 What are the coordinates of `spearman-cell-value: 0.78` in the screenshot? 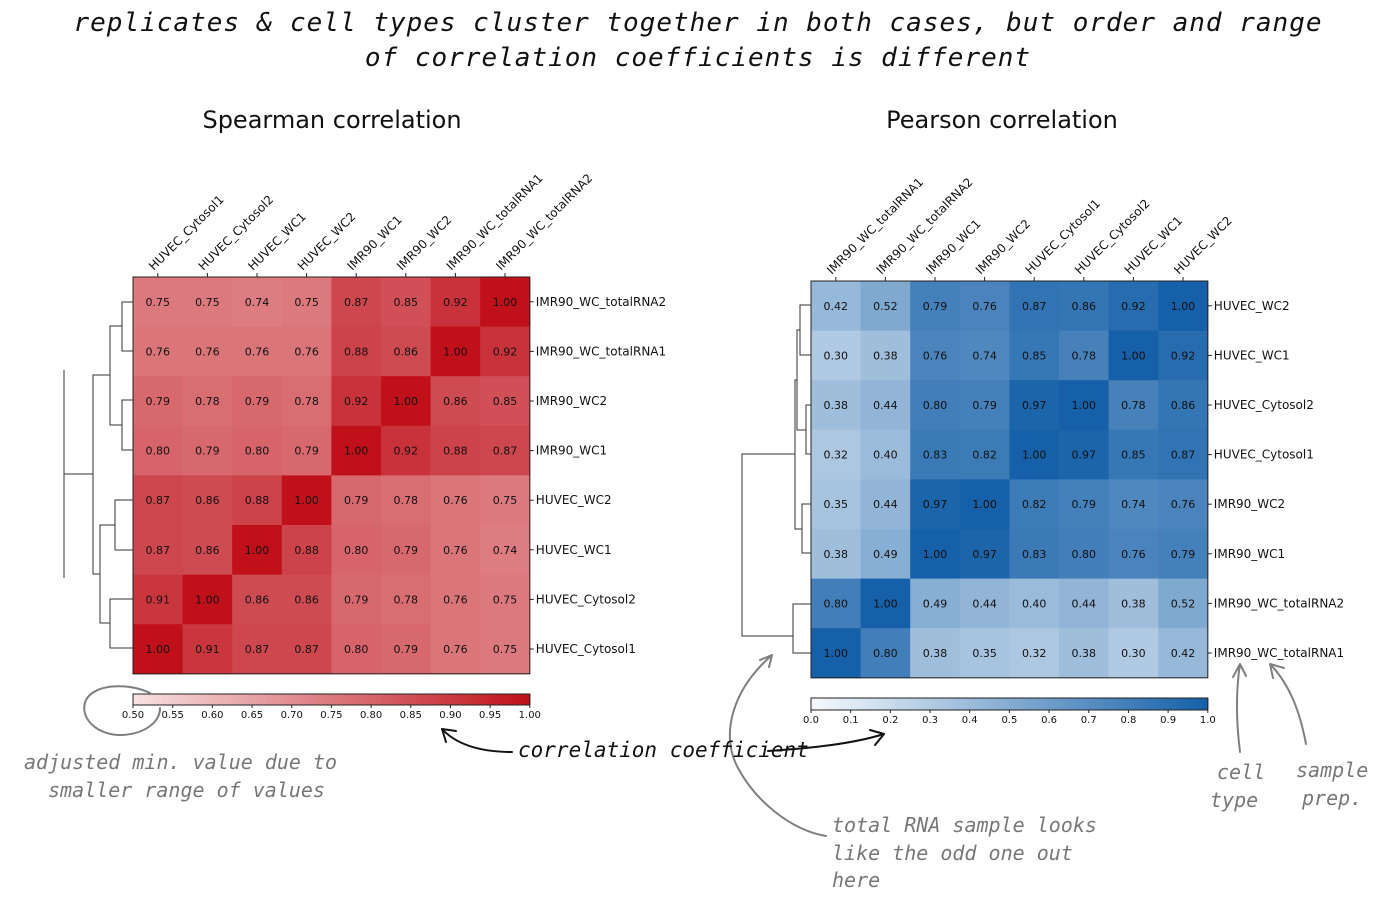 It's located at (306, 401).